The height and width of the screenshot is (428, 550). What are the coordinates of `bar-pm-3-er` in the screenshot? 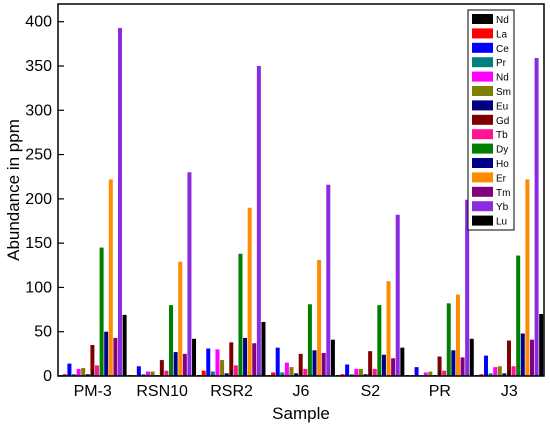 It's located at (110, 277).